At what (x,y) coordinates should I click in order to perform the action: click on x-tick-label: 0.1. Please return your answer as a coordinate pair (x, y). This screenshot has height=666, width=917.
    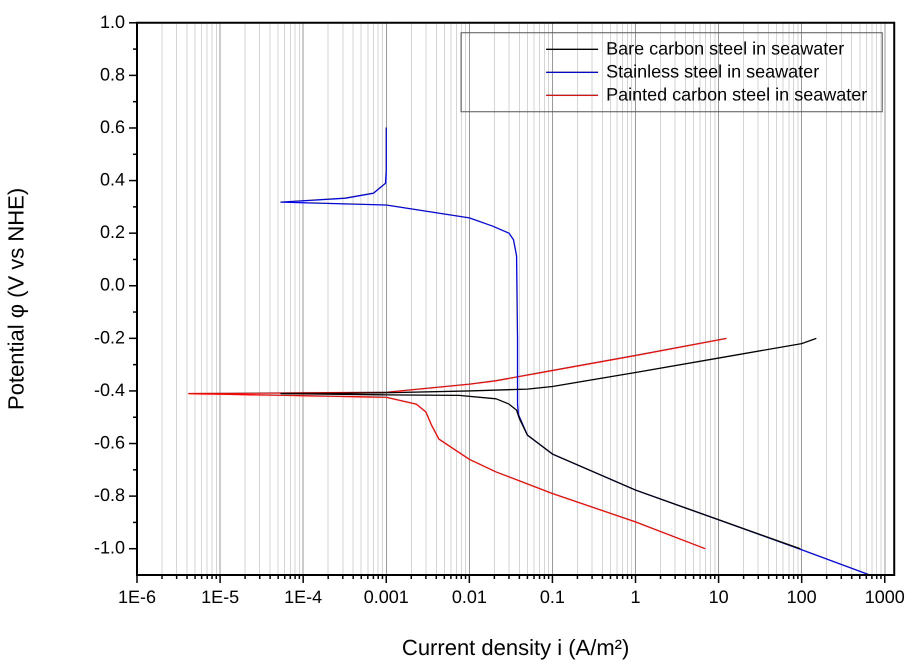
    Looking at the image, I should click on (552, 596).